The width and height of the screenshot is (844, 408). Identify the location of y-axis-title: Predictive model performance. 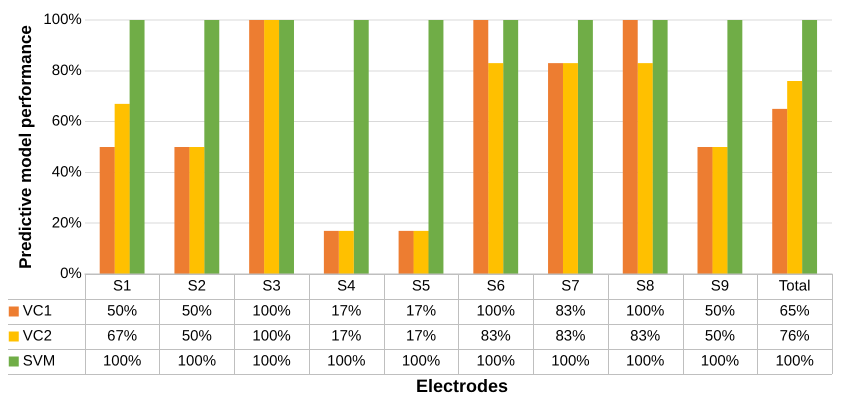
(25, 147).